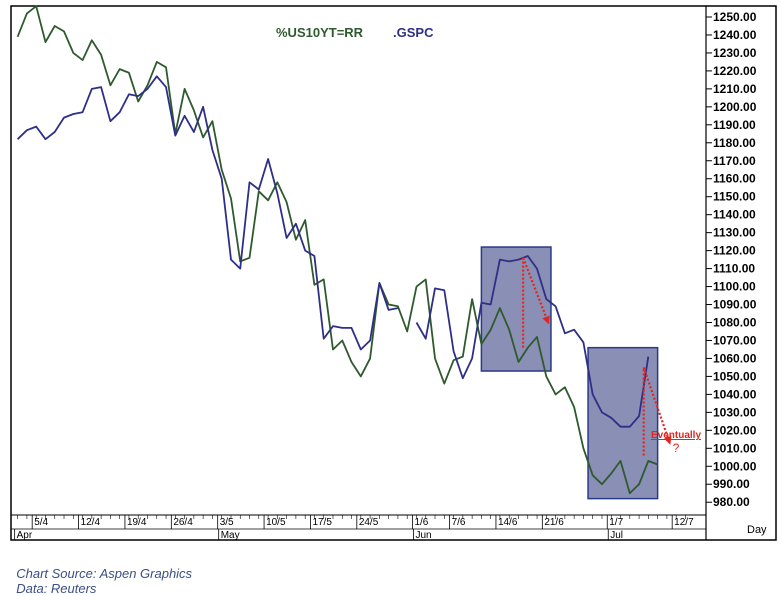 Image resolution: width=782 pixels, height=596 pixels. Describe the element at coordinates (735, 412) in the screenshot. I see `y-tick-label: 1030.00` at that location.